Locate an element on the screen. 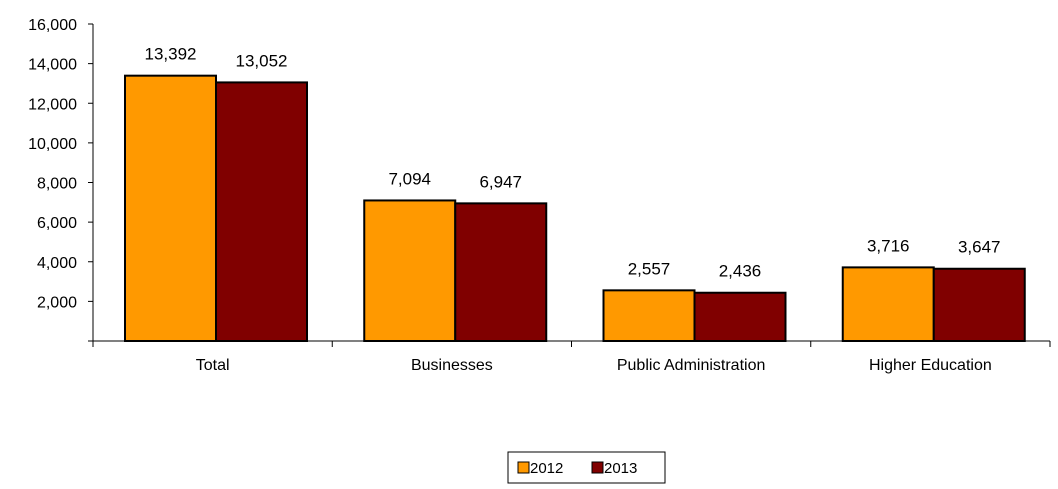  x-category-label: Higher Education is located at coordinates (930, 365).